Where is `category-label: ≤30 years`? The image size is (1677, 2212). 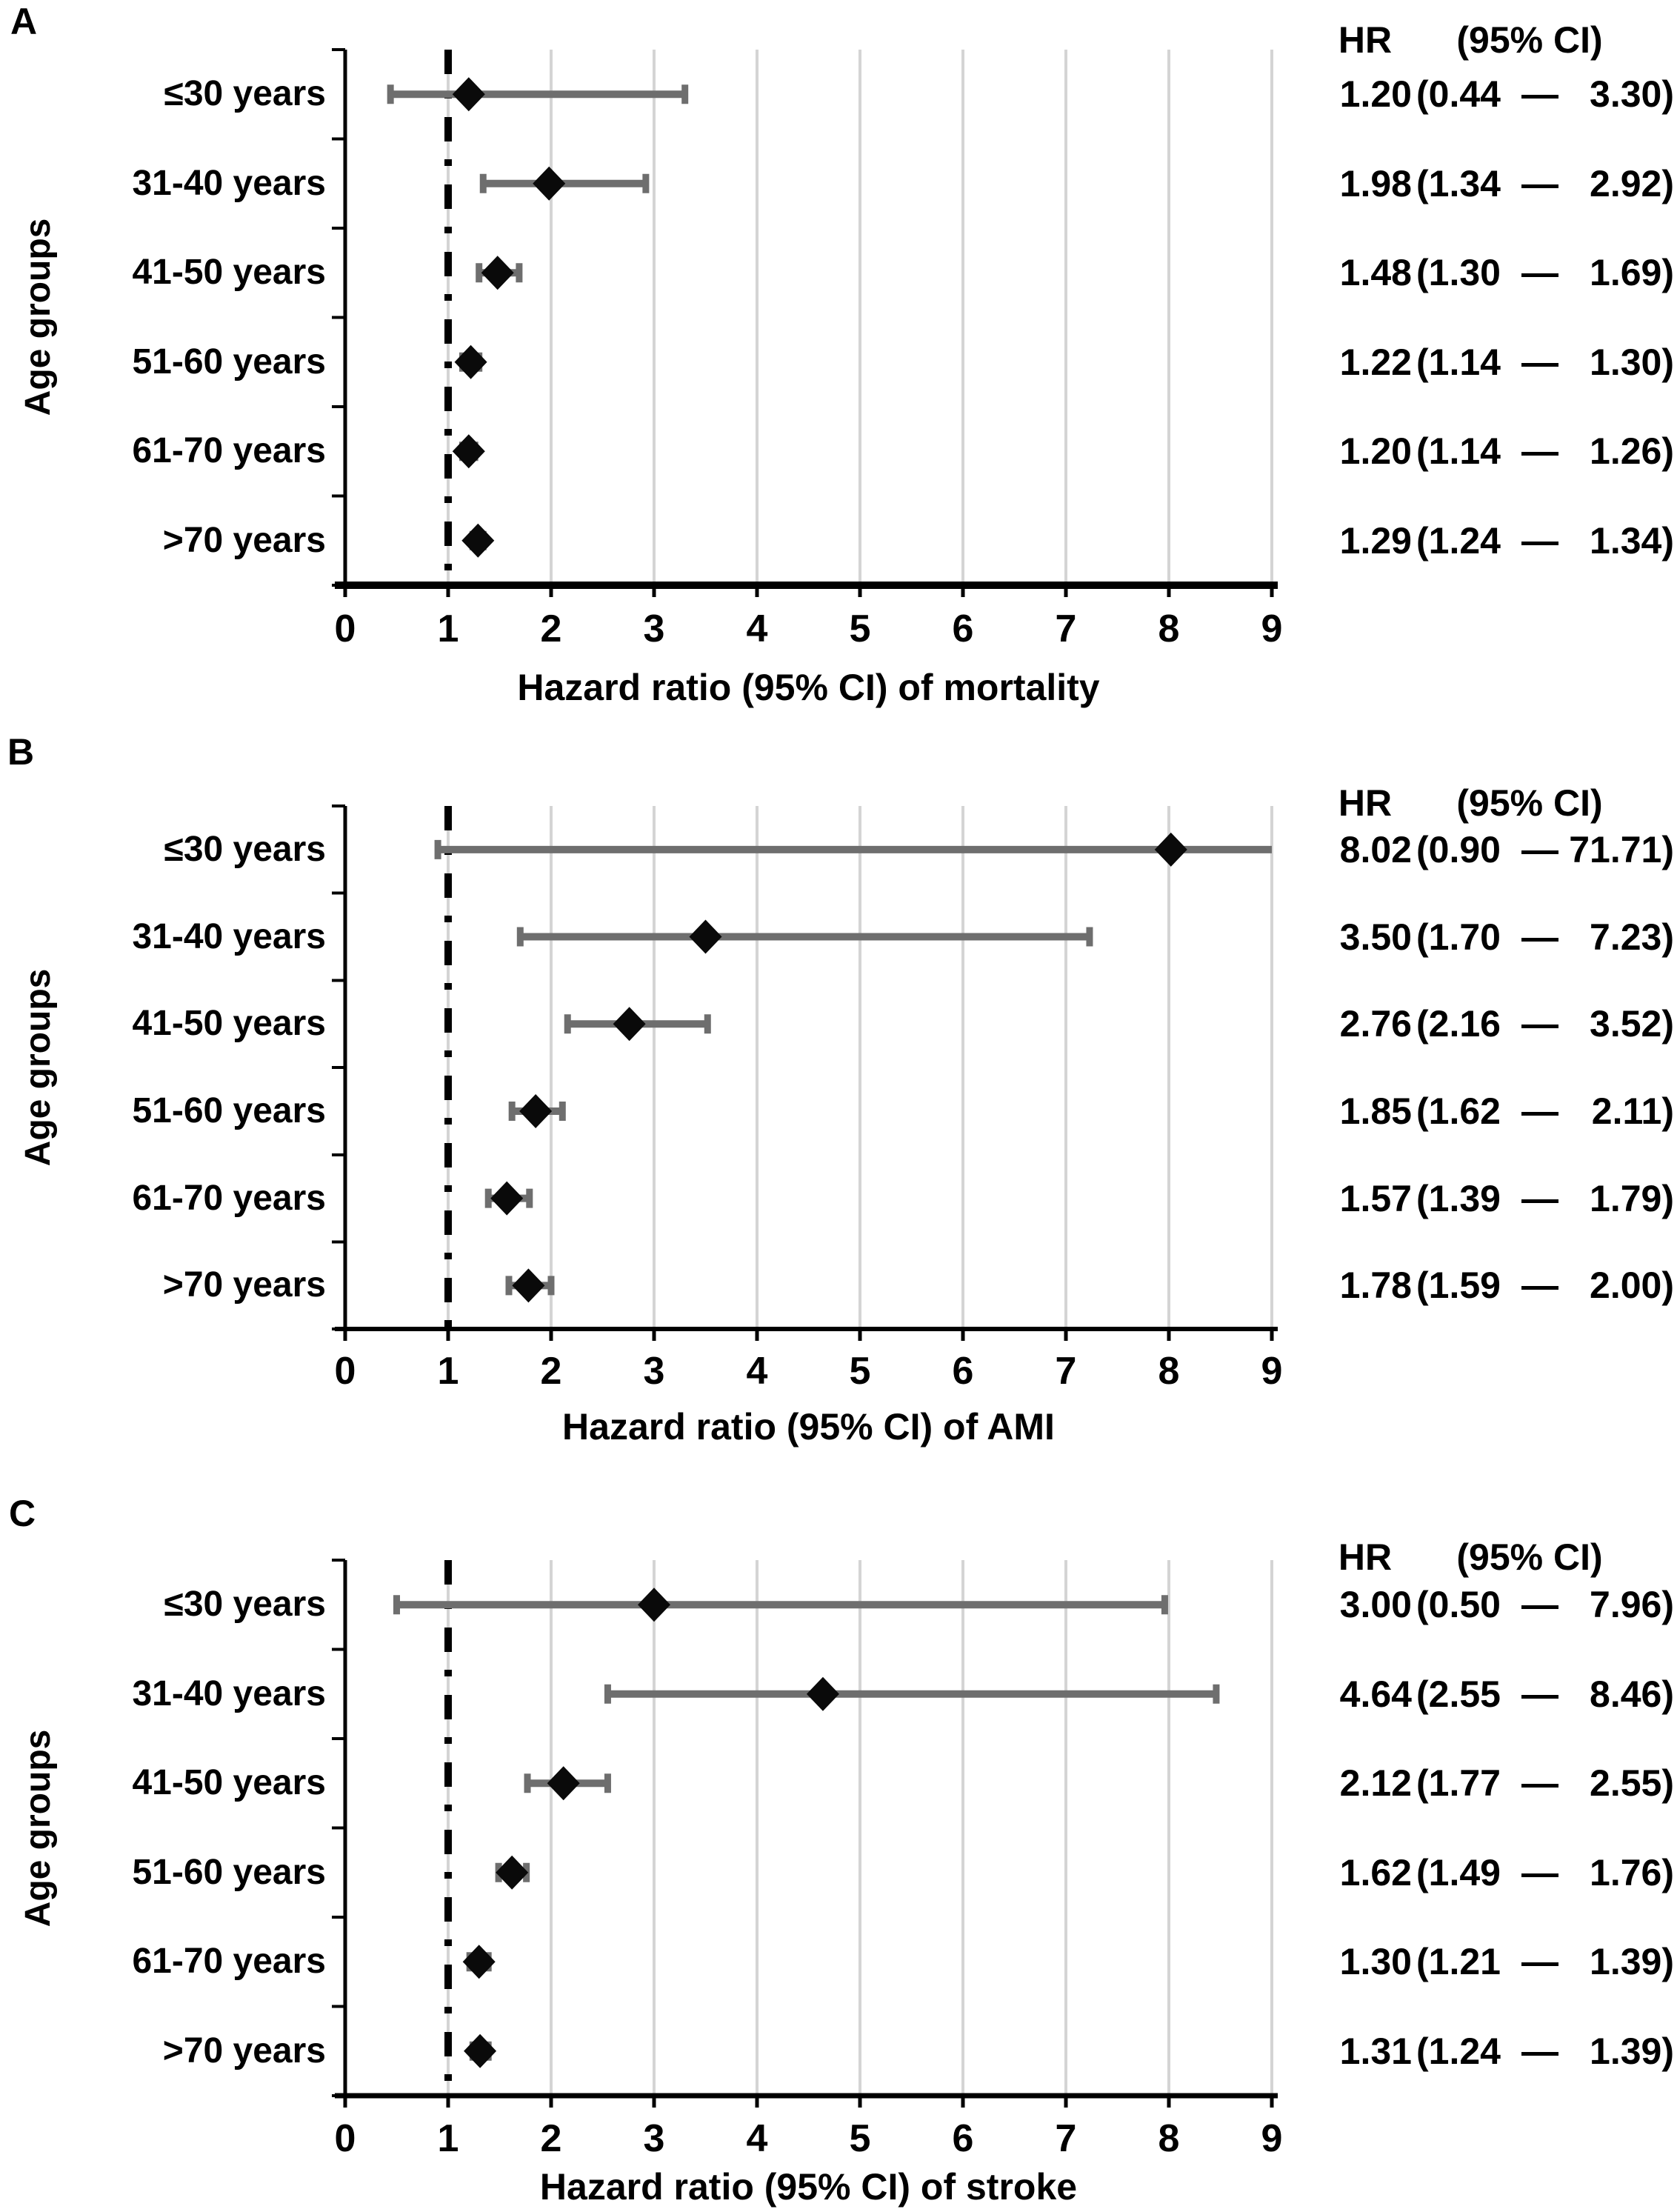 category-label: ≤30 years is located at coordinates (245, 1605).